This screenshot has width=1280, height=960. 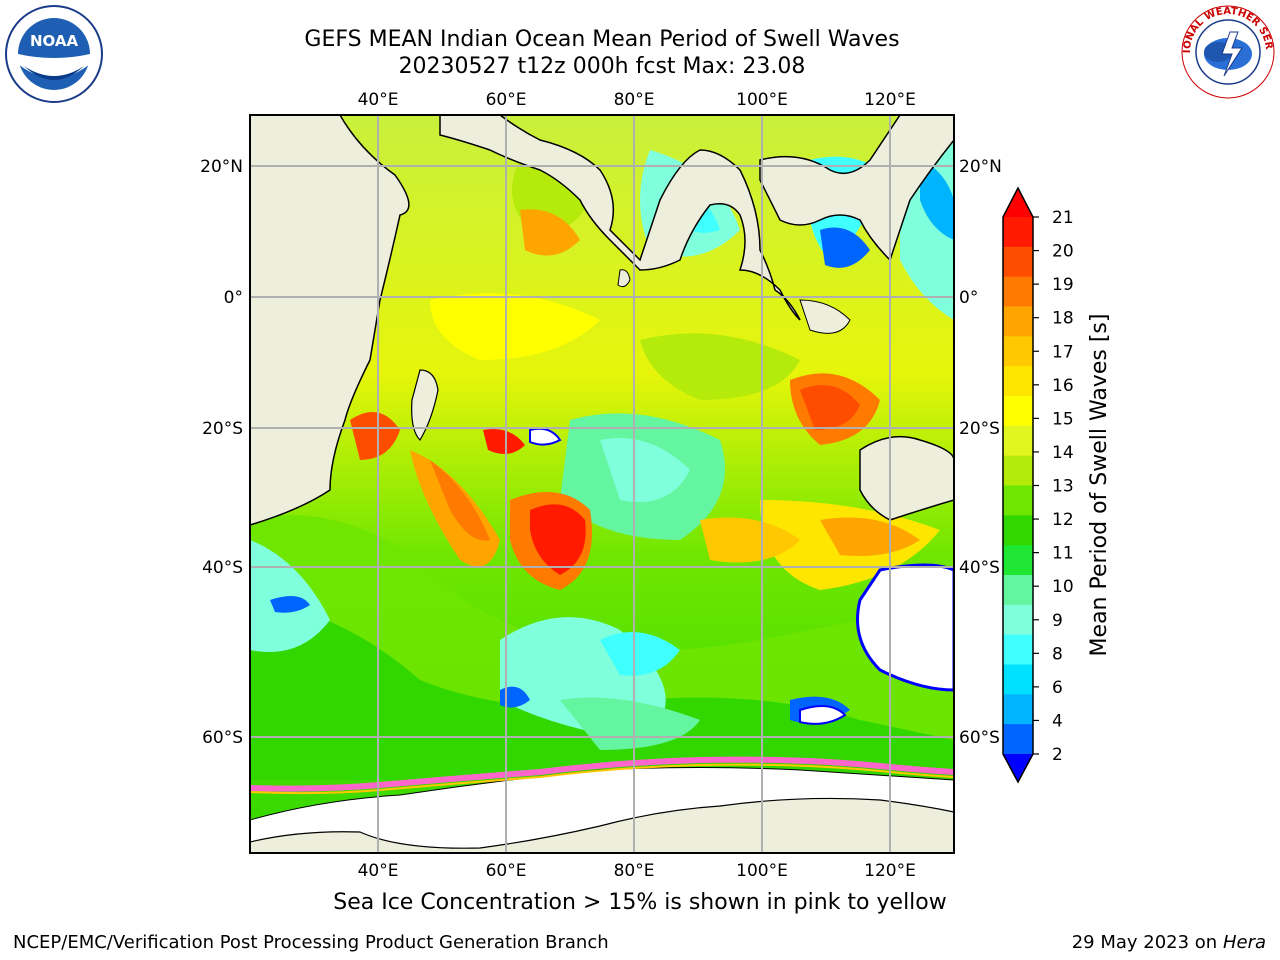 I want to click on lon-tick-label-top: 120°E, so click(x=890, y=100).